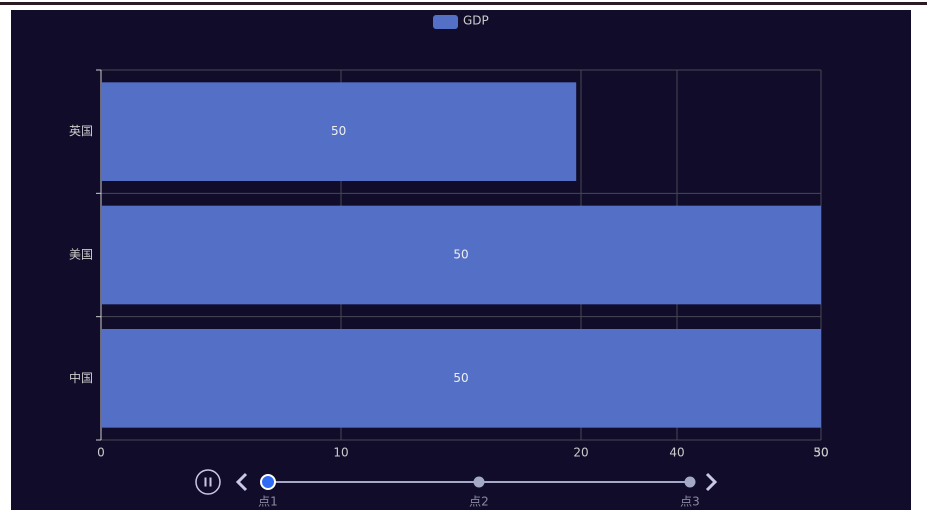  I want to click on next-button, so click(711, 482).